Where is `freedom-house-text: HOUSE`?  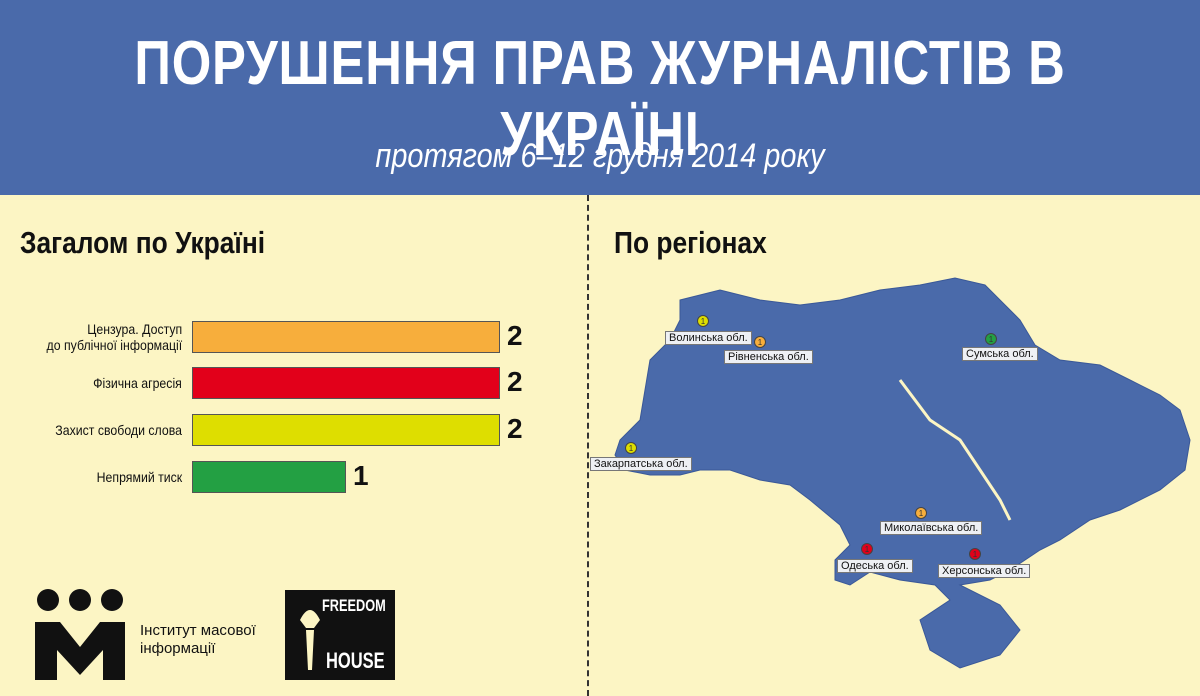 freedom-house-text: HOUSE is located at coordinates (355, 660).